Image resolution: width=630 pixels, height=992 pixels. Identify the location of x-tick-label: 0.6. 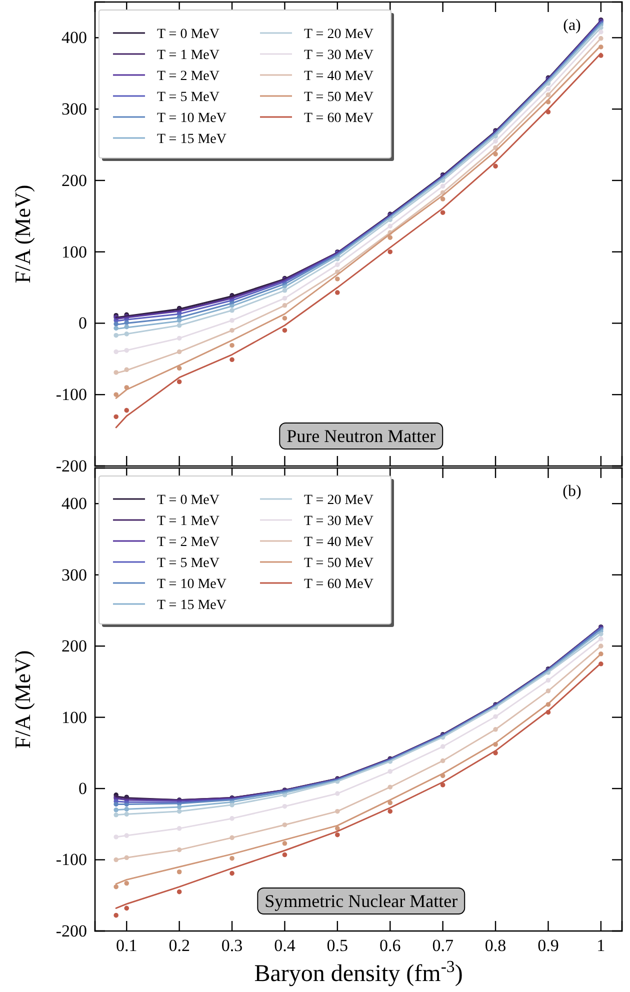
(390, 946).